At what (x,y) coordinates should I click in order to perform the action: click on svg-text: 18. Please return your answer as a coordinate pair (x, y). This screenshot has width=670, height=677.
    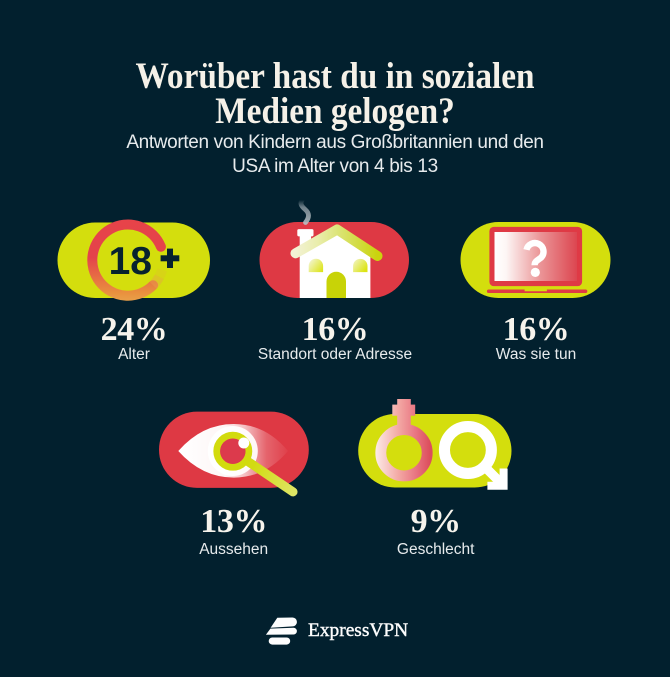
    Looking at the image, I should click on (130, 261).